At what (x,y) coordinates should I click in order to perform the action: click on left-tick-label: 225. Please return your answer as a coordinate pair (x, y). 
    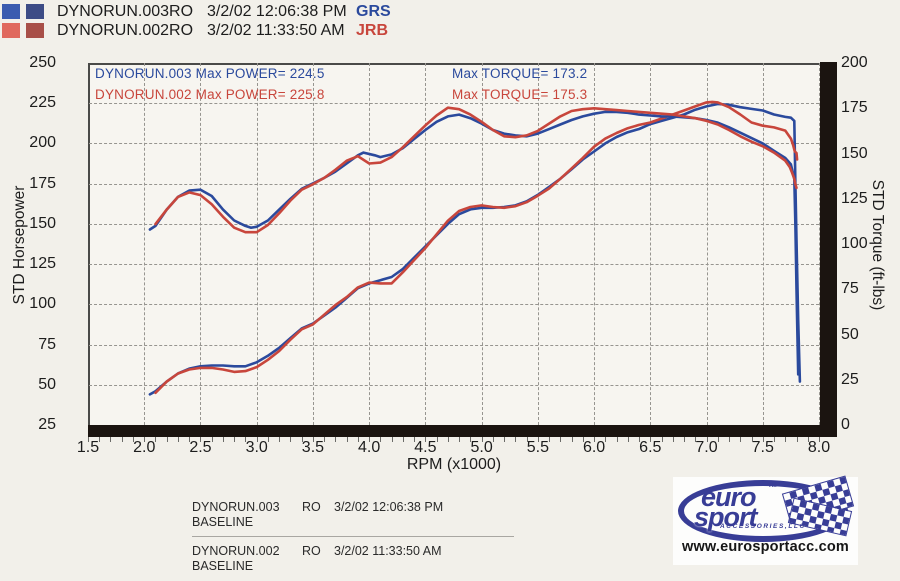
    Looking at the image, I should click on (42, 103).